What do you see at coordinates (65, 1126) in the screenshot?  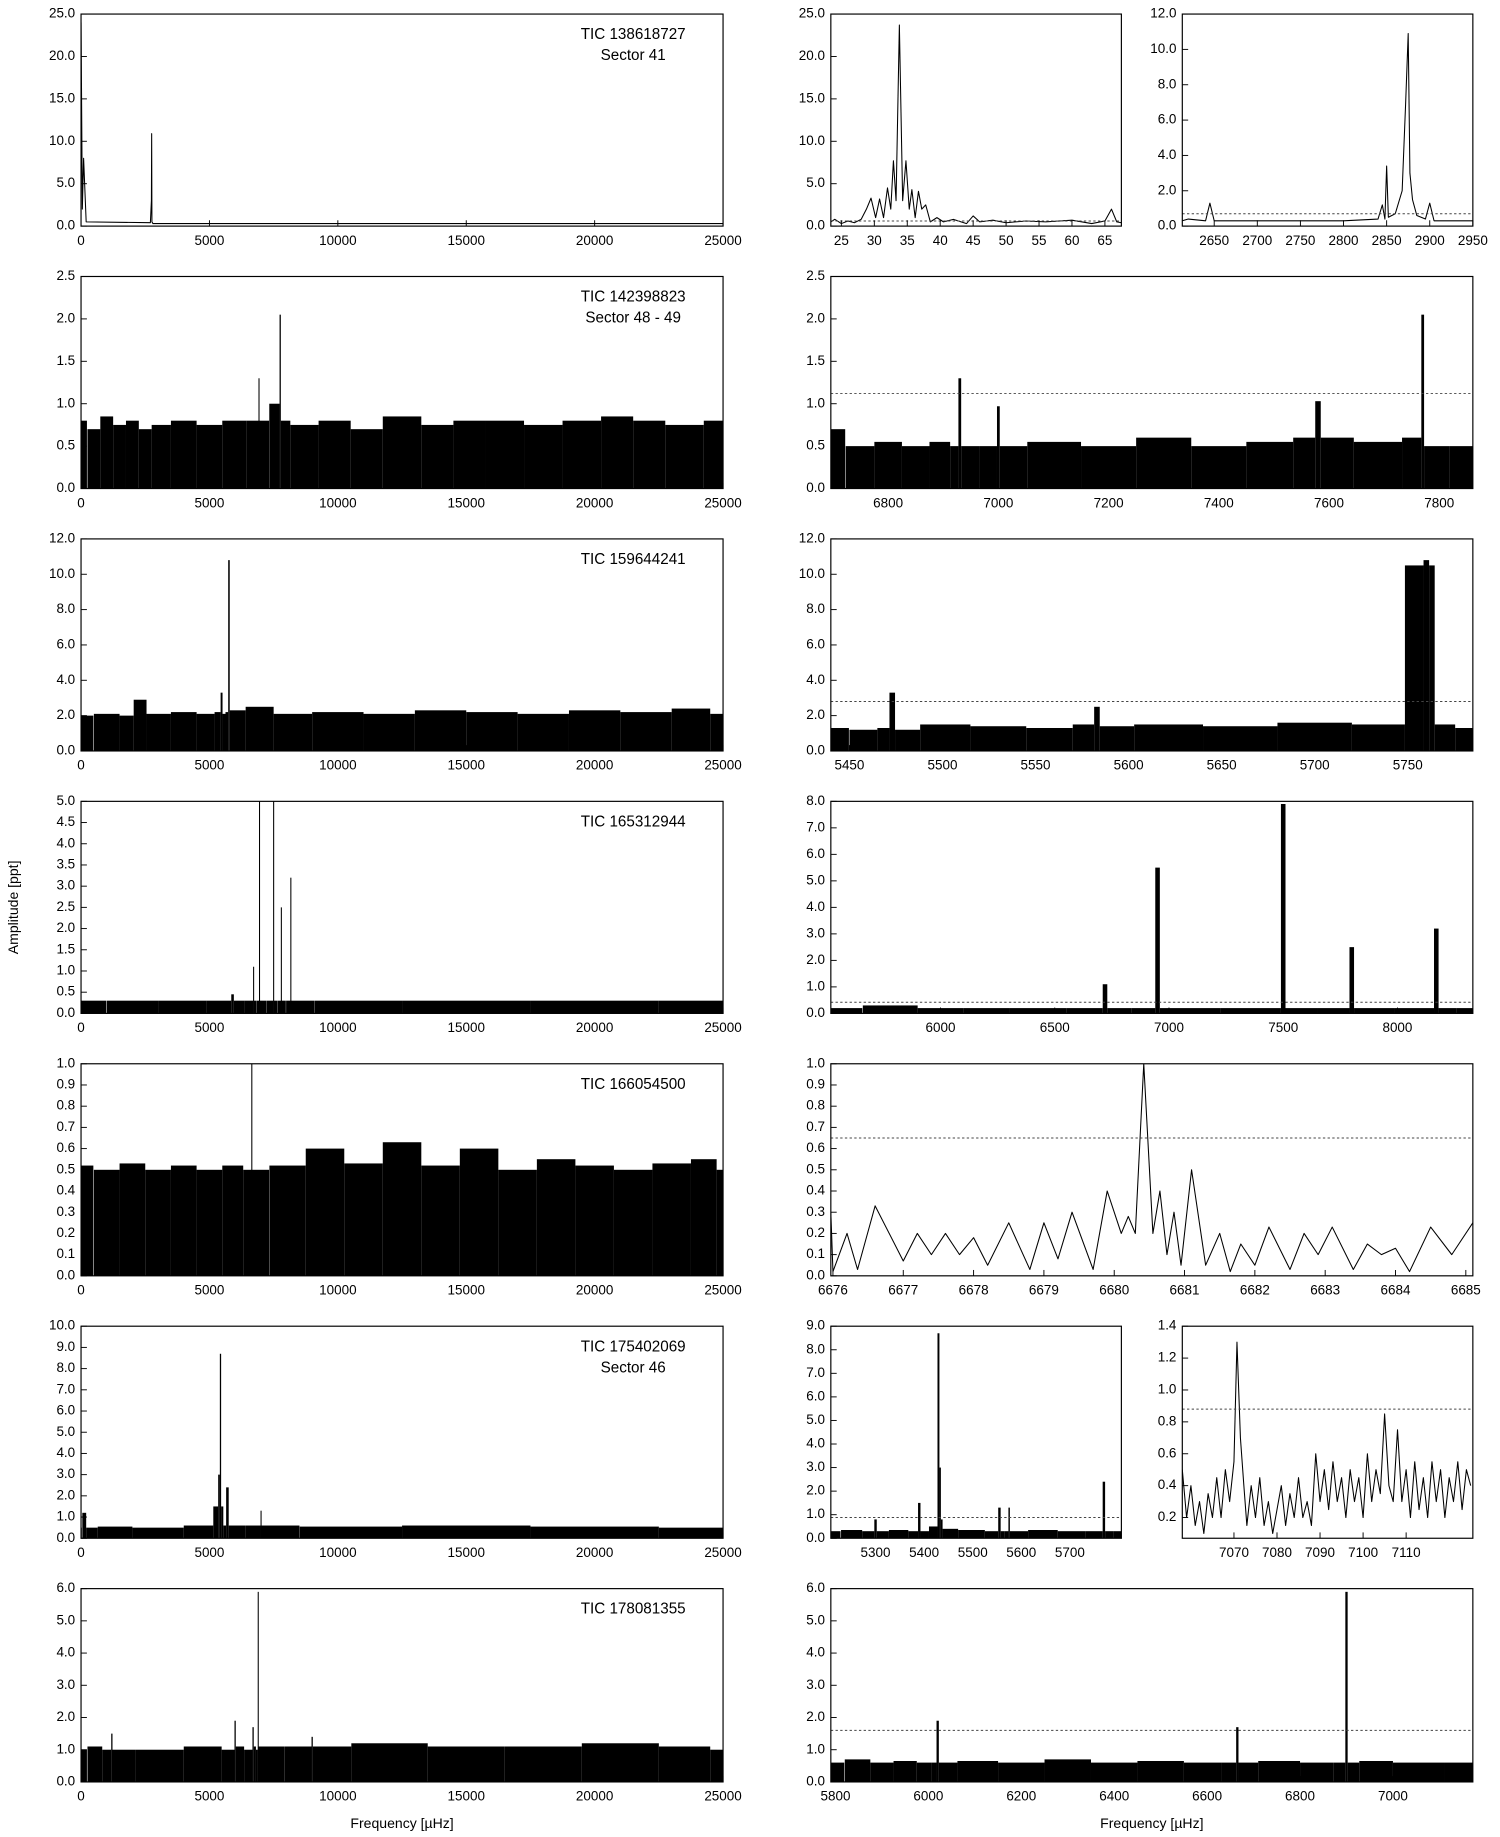 I see `y-tick-label: 0.7` at bounding box center [65, 1126].